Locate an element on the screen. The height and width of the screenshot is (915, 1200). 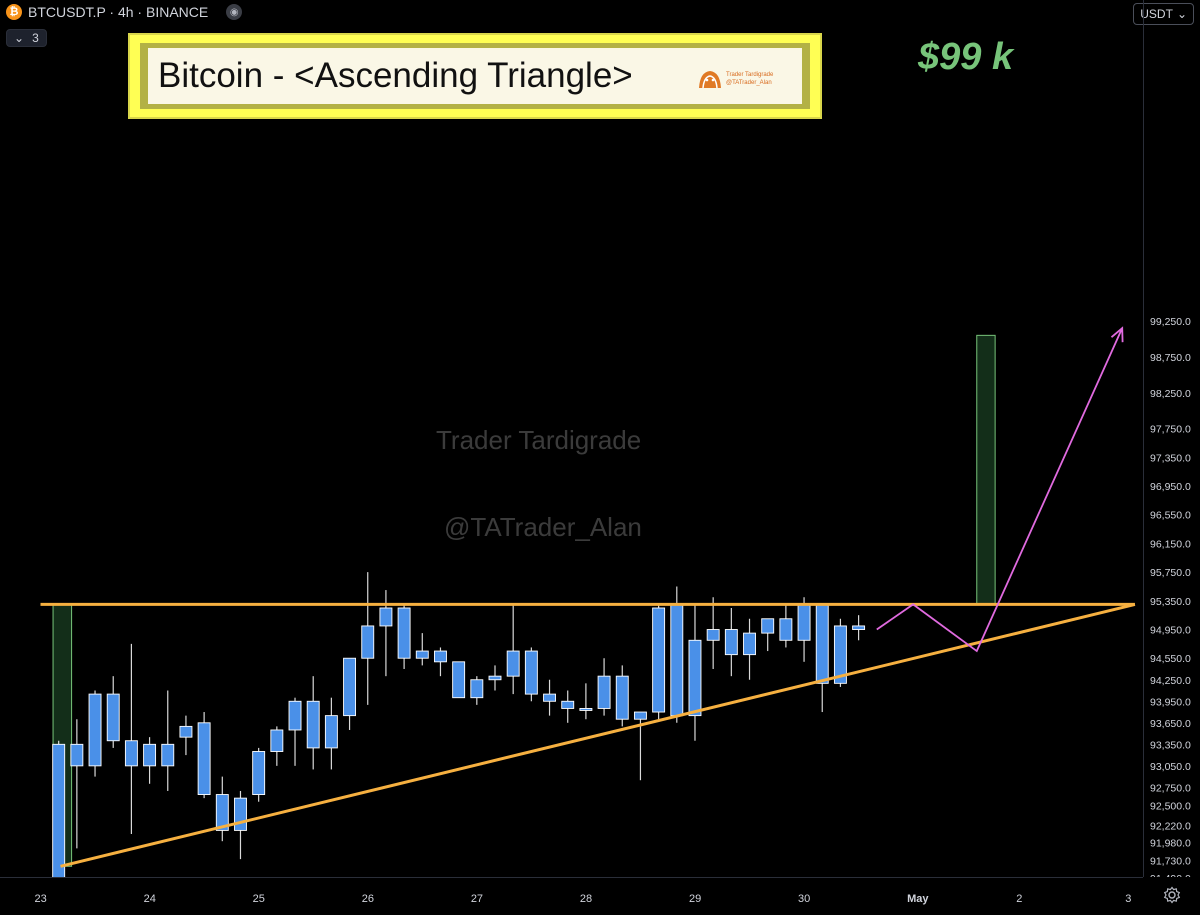
price-tick-label: 94,250.0 is located at coordinates (1170, 681).